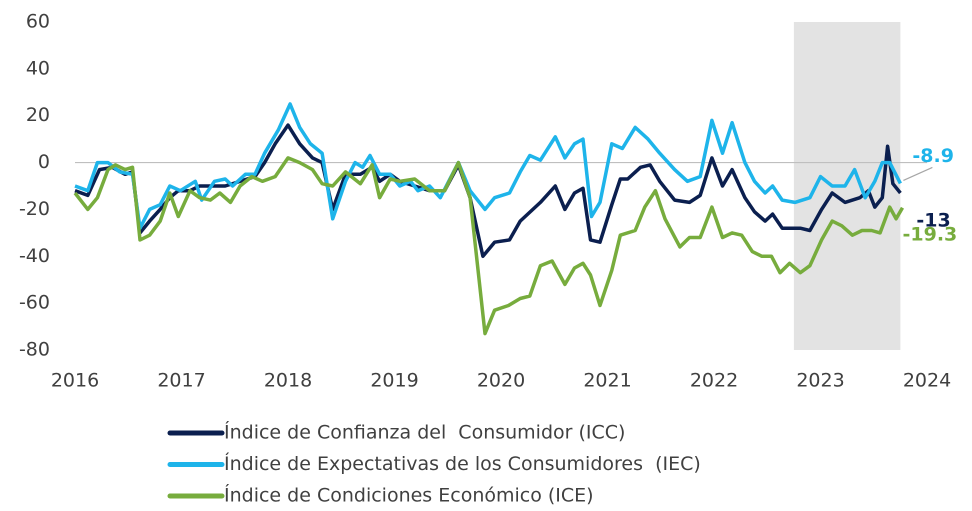 The width and height of the screenshot is (972, 511). Describe the element at coordinates (820, 381) in the screenshot. I see `x-tick-label: 2023` at that location.